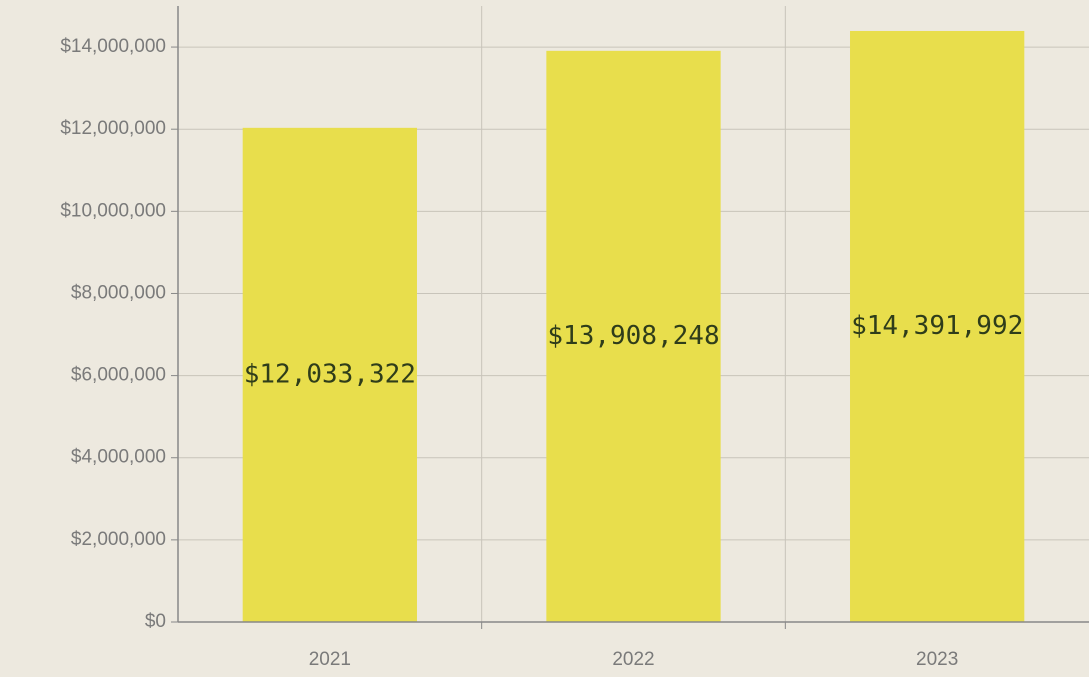 This screenshot has width=1089, height=677. I want to click on value-label: $12,033,322, so click(330, 374).